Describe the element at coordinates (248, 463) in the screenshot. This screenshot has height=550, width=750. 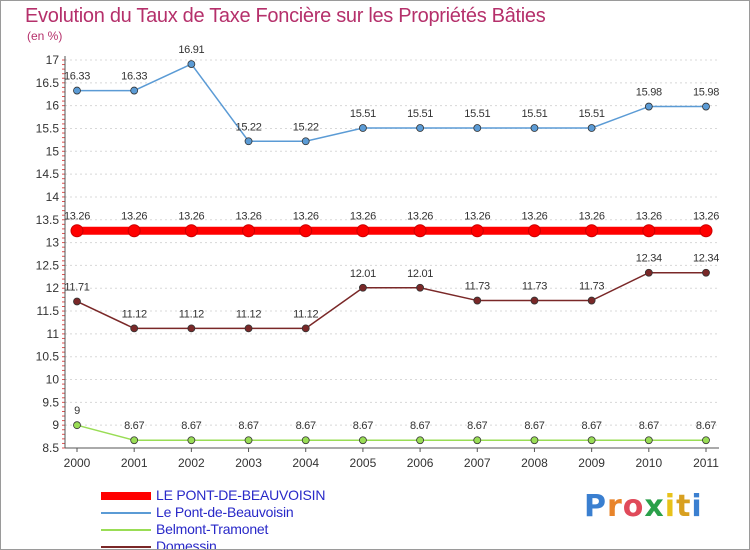
I see `x-tick-label: 2003` at that location.